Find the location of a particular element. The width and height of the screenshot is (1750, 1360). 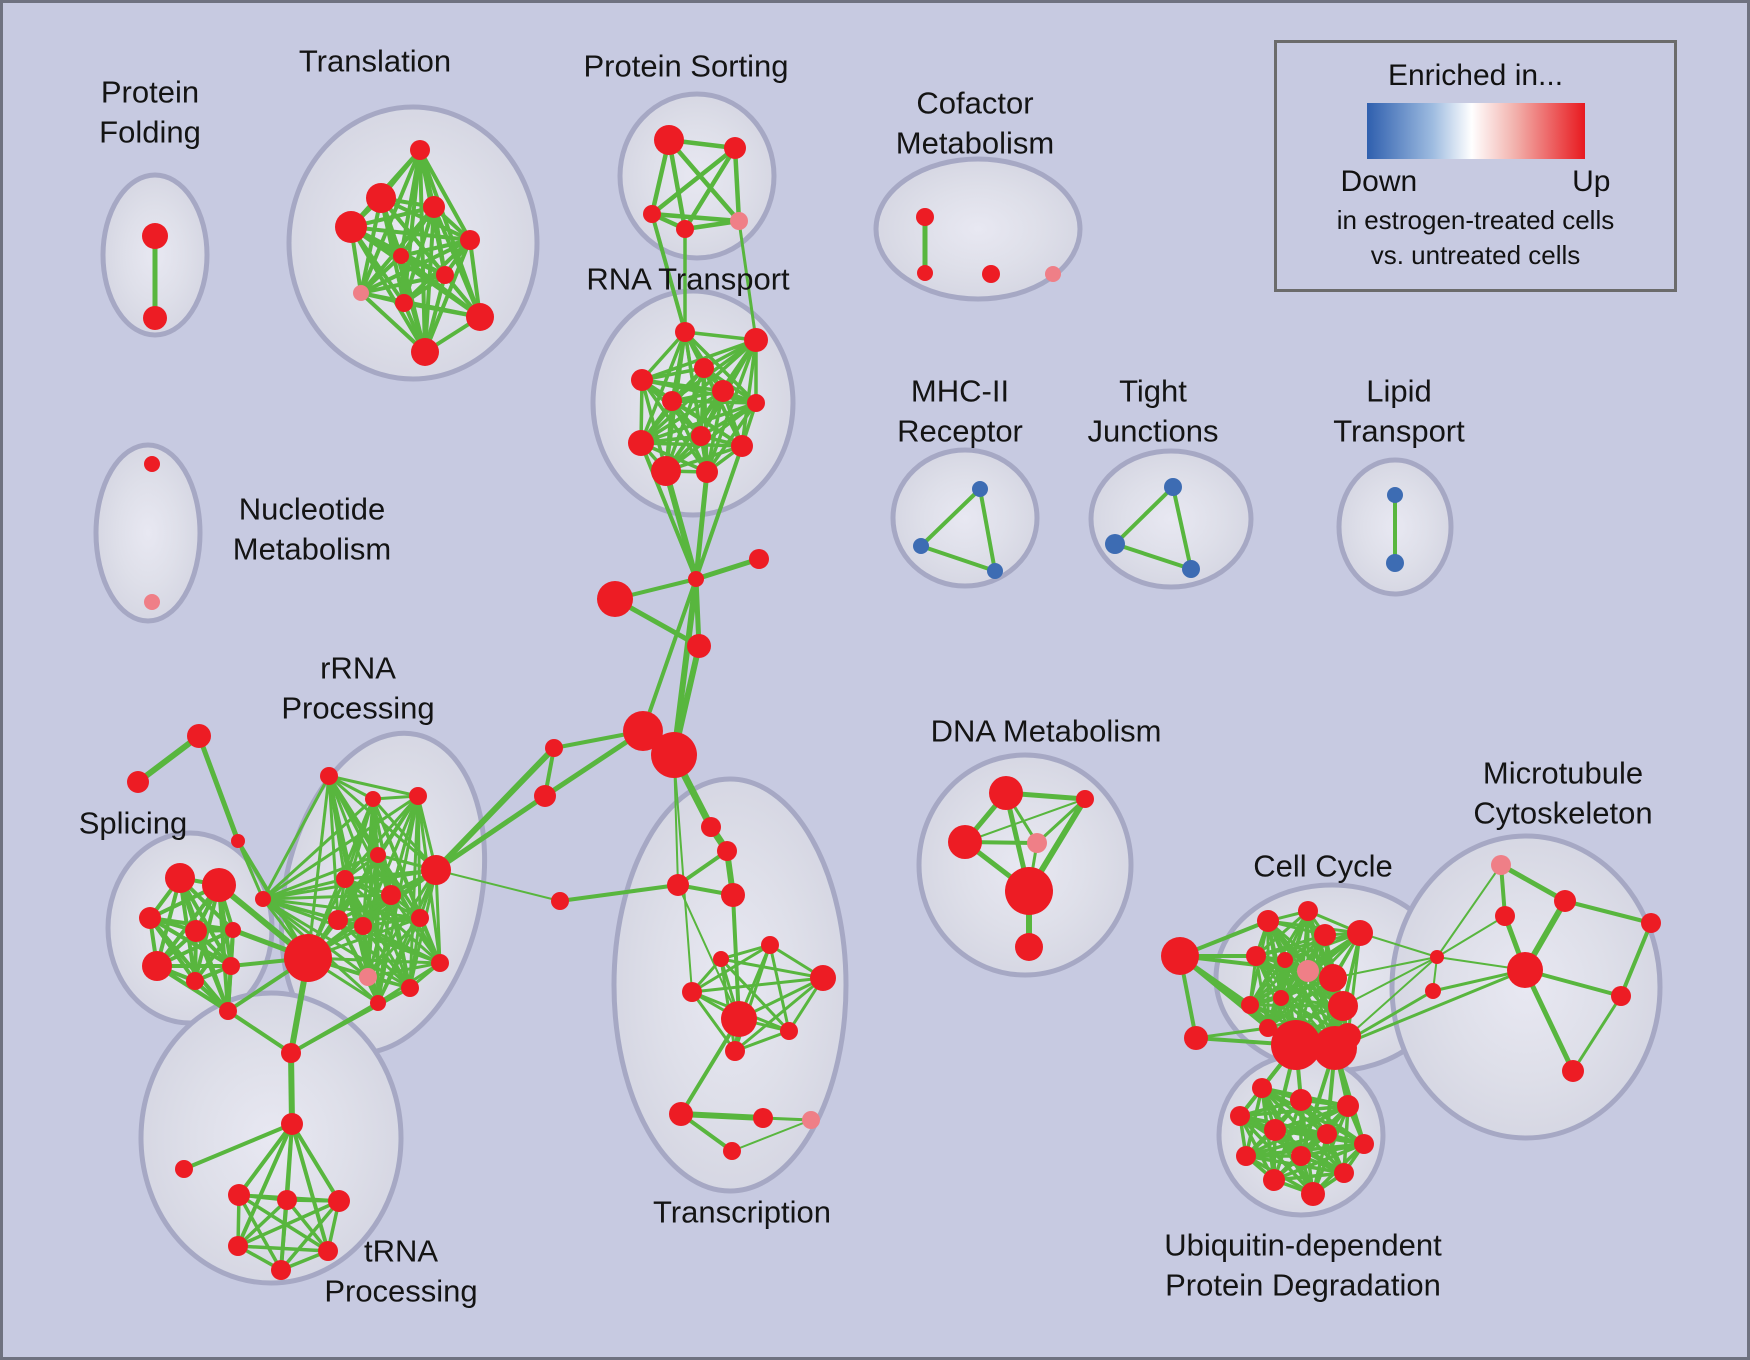

legend-subtitle-2: vs. untreated cells is located at coordinates (1475, 255).